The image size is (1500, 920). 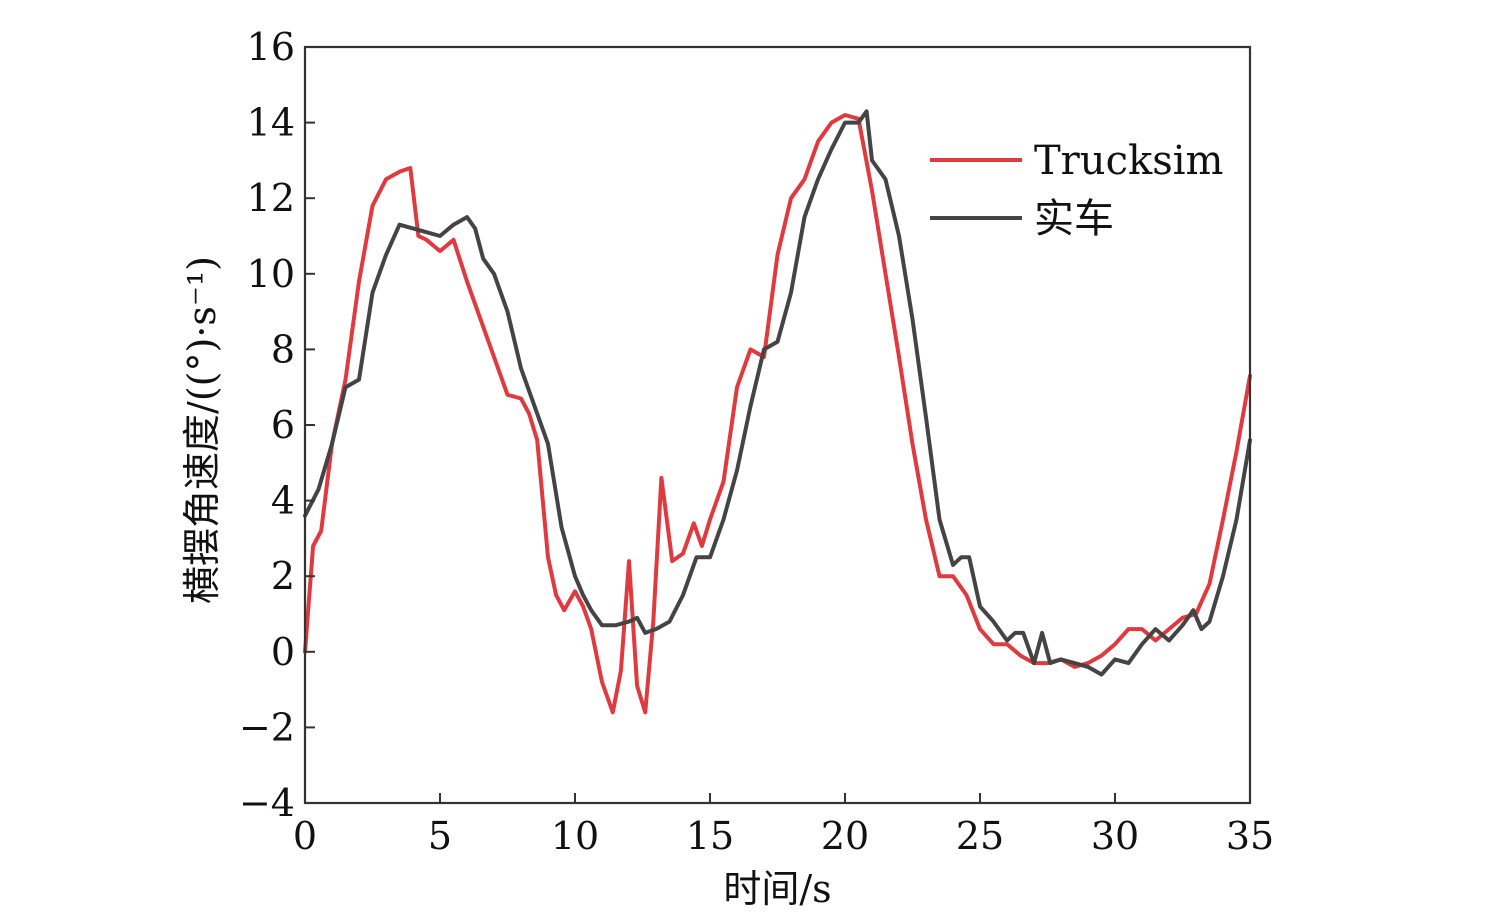 I want to click on y-tick-label: 16, so click(x=271, y=47).